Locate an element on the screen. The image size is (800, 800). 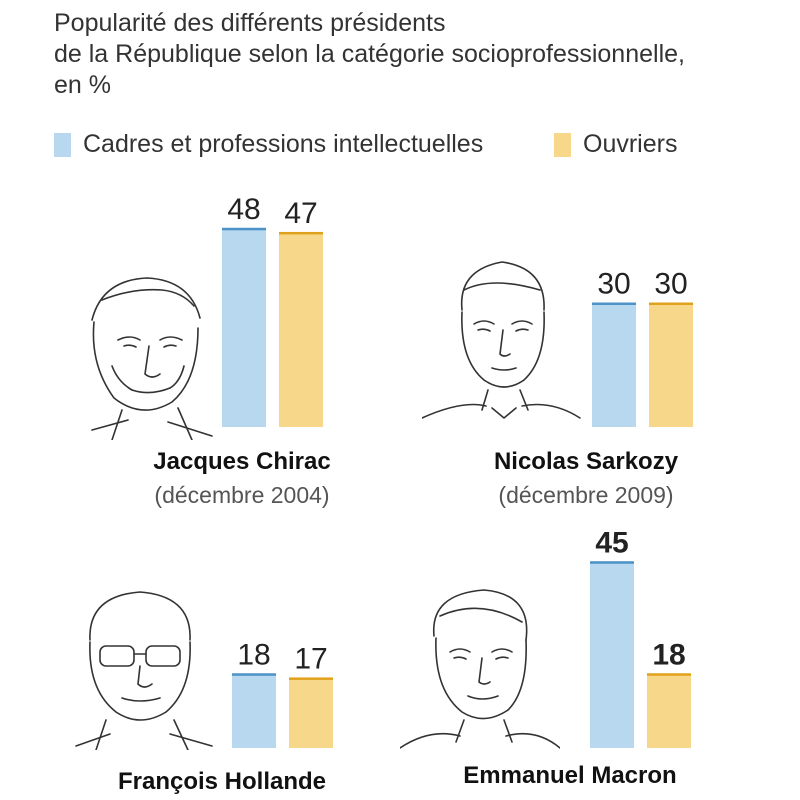
title-line: en % is located at coordinates (82, 85).